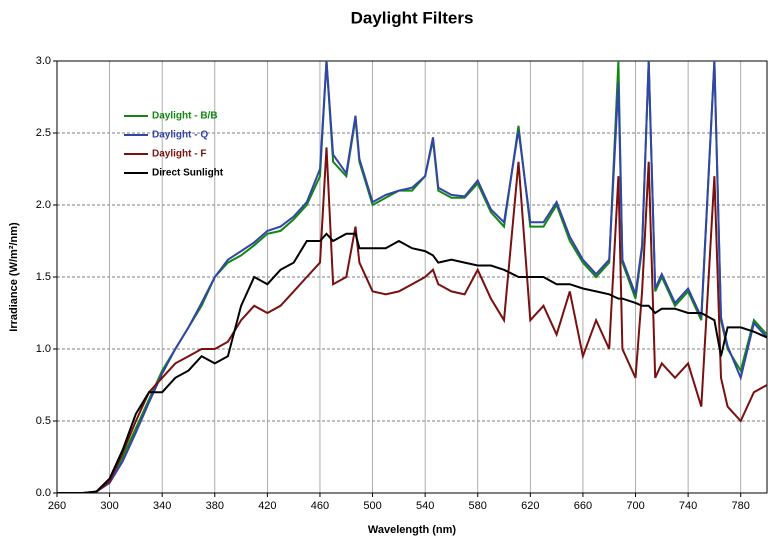  I want to click on x-tick-label: 620, so click(530, 506).